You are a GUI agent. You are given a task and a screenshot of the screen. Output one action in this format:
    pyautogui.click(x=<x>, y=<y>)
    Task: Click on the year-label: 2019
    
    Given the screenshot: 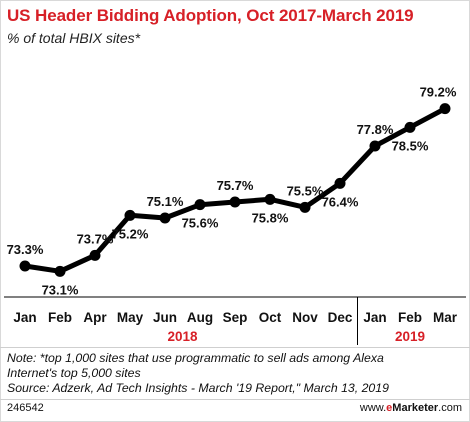 What is the action you would take?
    pyautogui.click(x=410, y=336)
    